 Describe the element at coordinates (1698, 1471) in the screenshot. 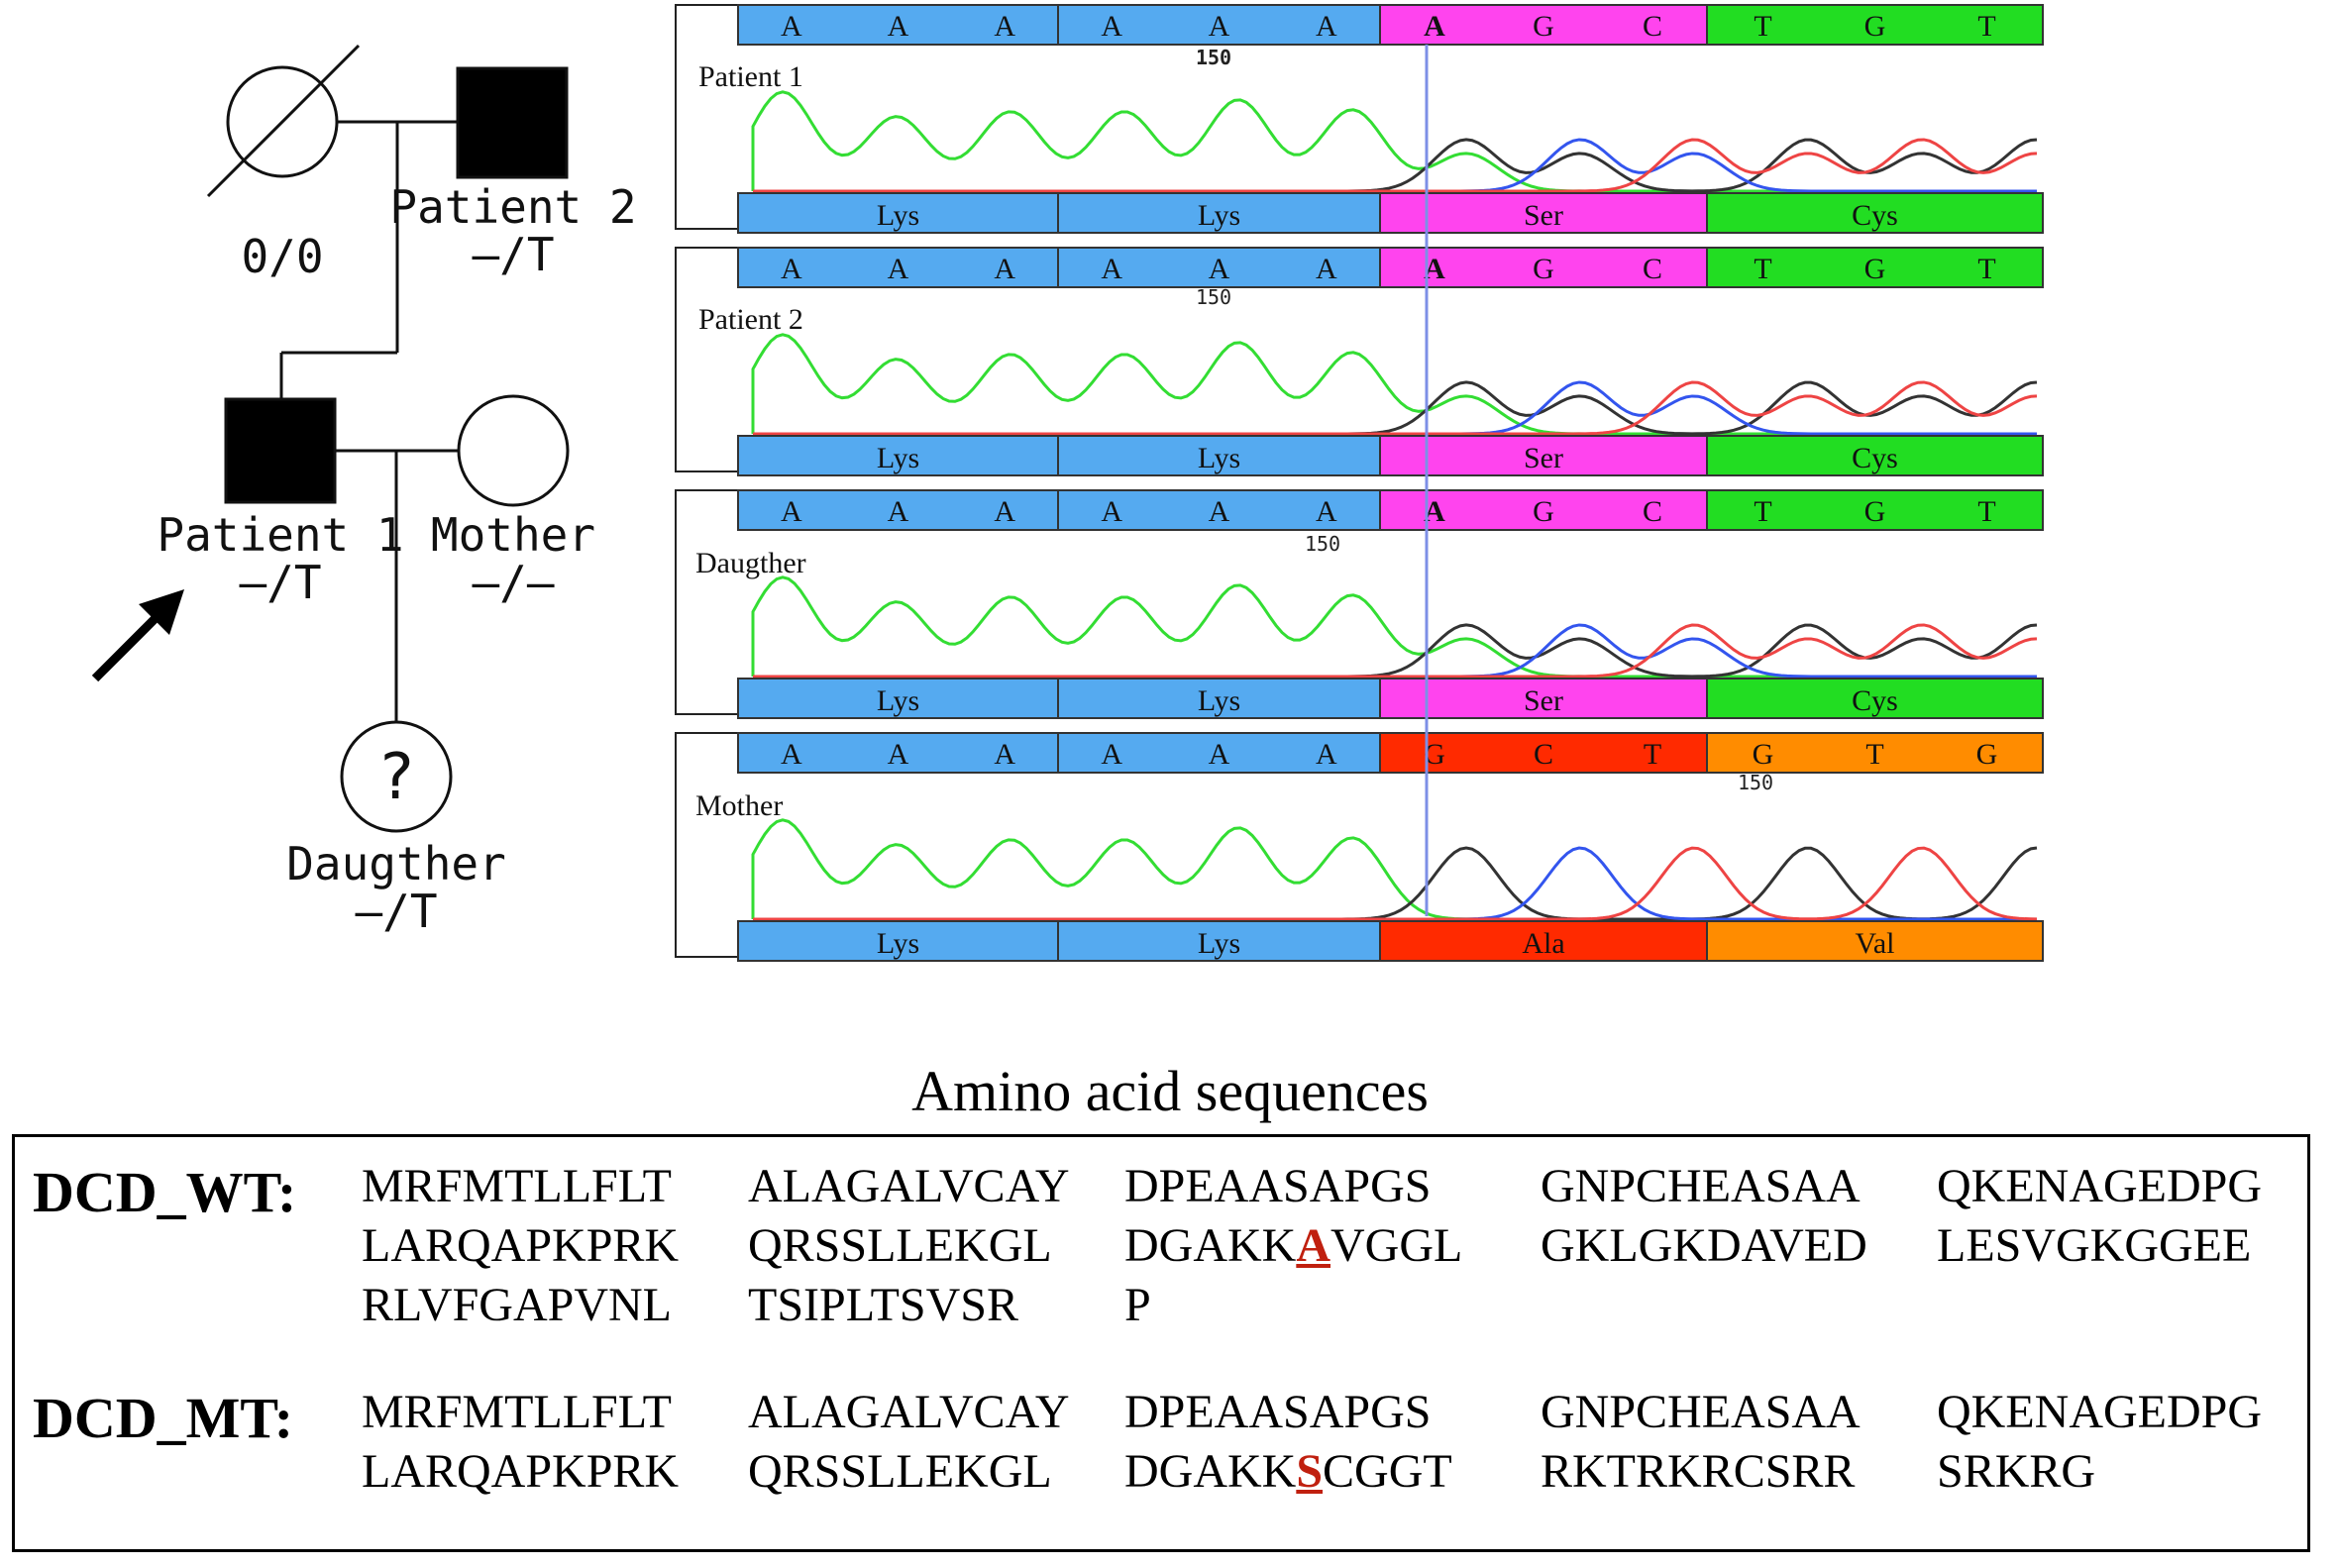

I see `residue-group: RKTRKRCSRR` at that location.